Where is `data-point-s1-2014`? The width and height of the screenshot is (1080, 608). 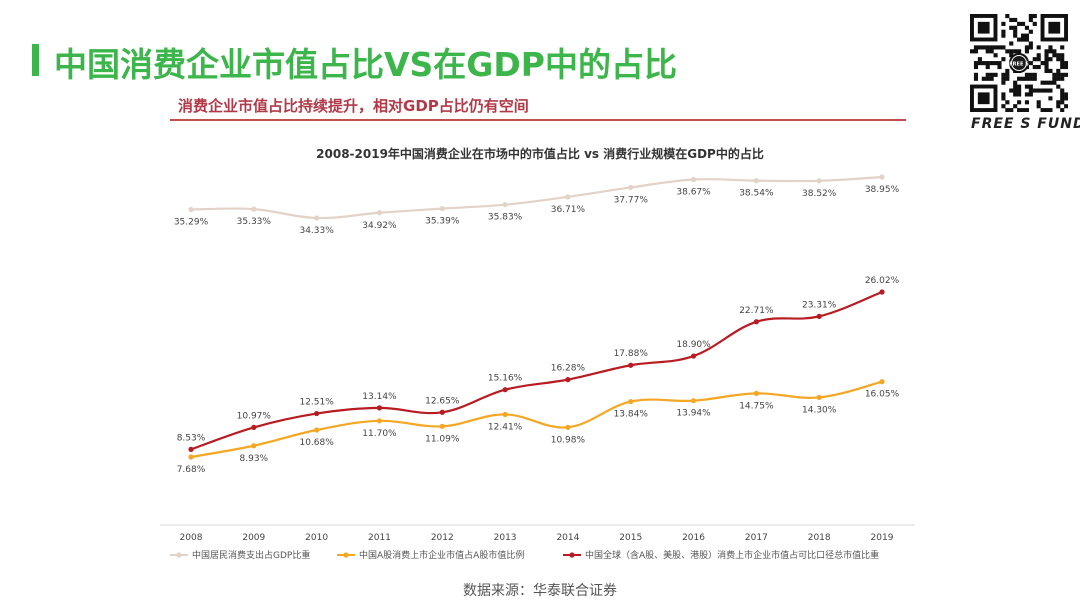
data-point-s1-2014 is located at coordinates (568, 427).